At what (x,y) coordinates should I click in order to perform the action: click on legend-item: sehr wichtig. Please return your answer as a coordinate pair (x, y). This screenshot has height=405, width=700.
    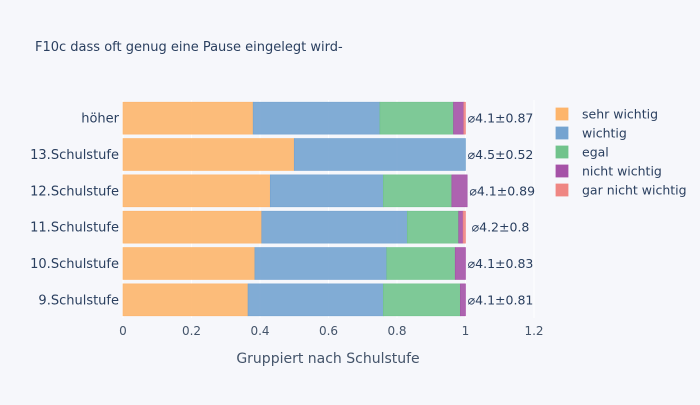
    Looking at the image, I should click on (606, 114).